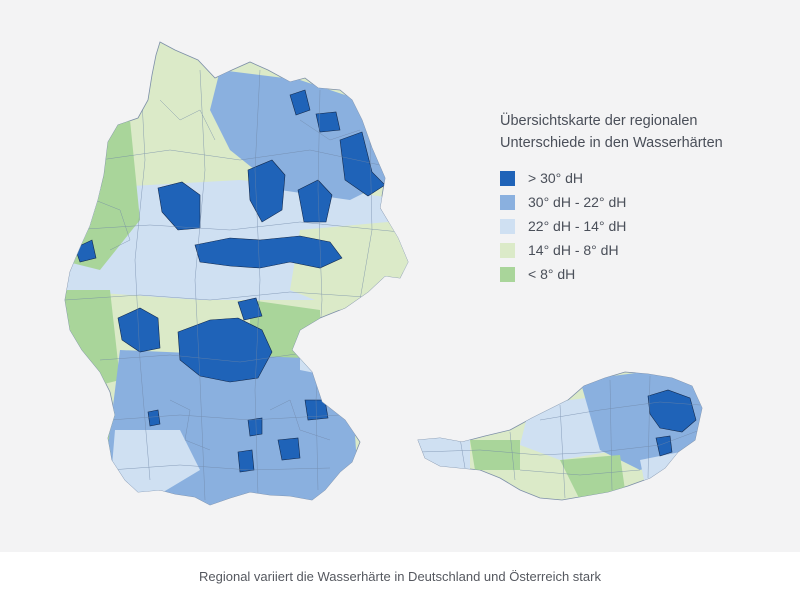  I want to click on legend-label: < 8° dH, so click(552, 274).